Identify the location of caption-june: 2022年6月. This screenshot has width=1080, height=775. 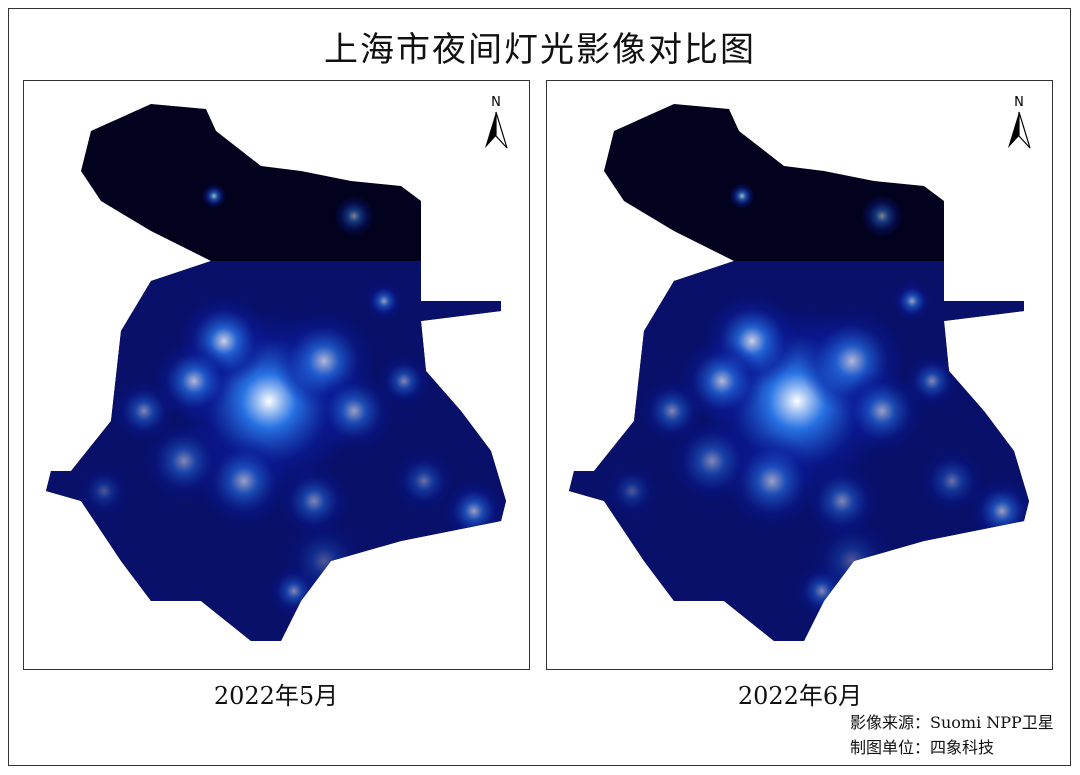
(800, 696).